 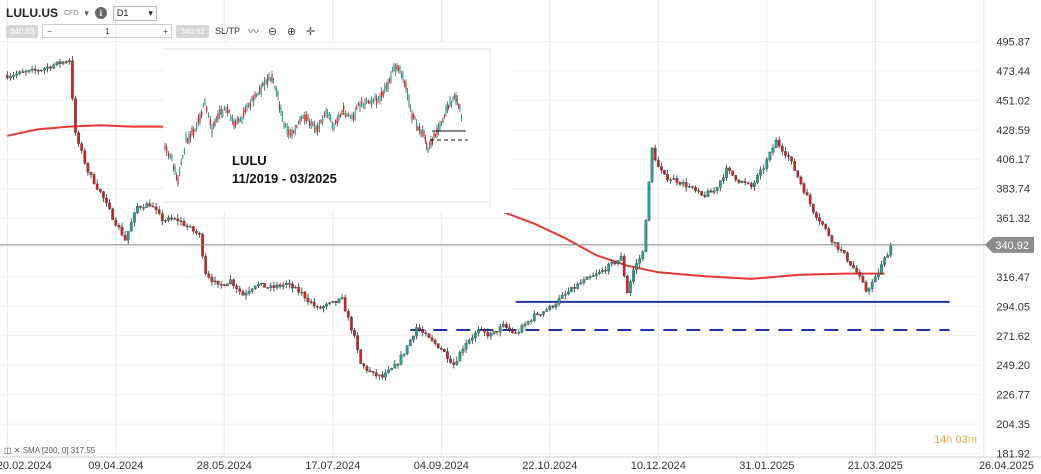 I want to click on last-price-tag, so click(x=1009, y=244).